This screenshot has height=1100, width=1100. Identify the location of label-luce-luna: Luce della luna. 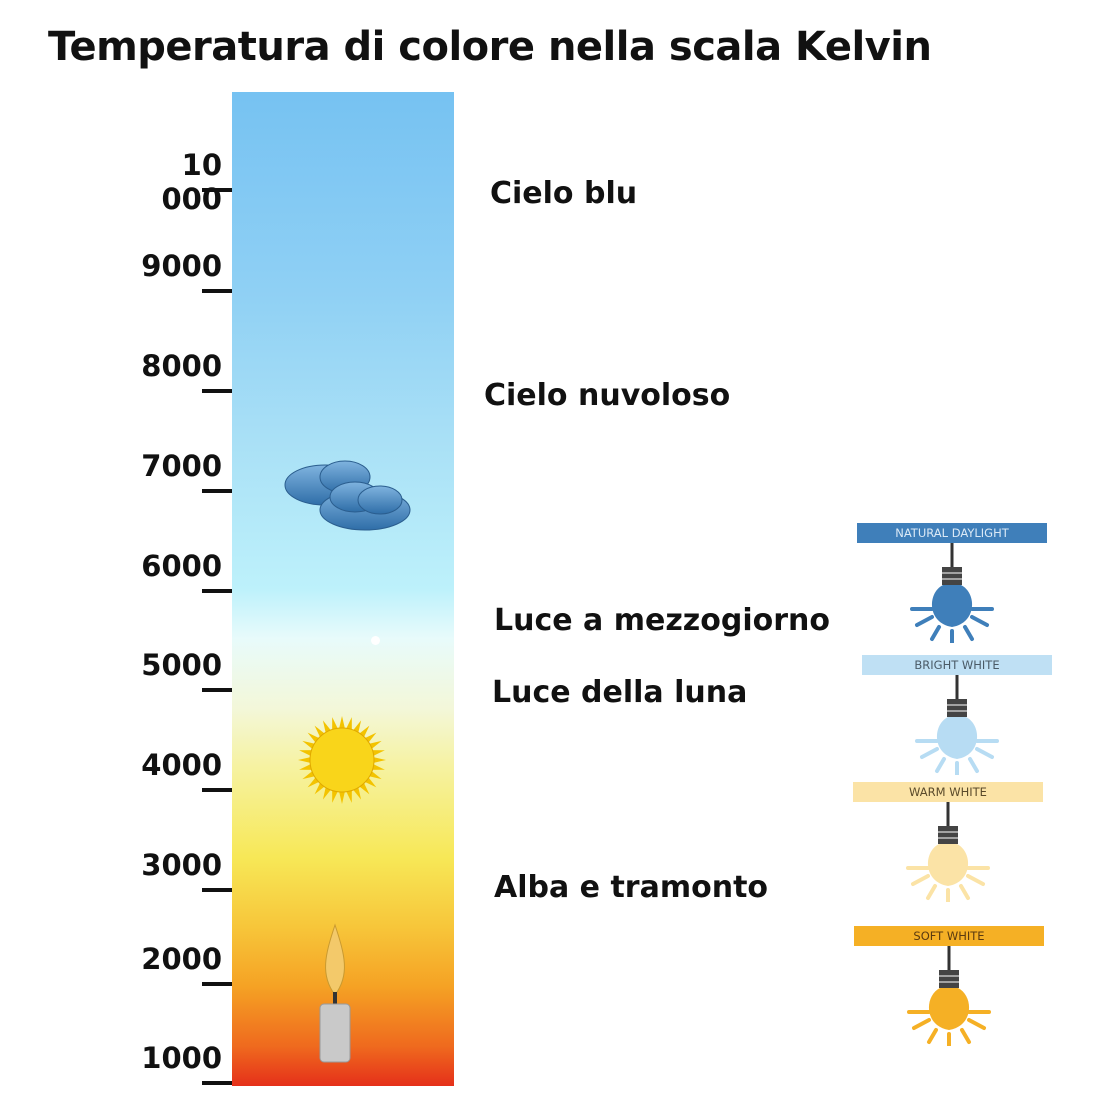
(620, 692).